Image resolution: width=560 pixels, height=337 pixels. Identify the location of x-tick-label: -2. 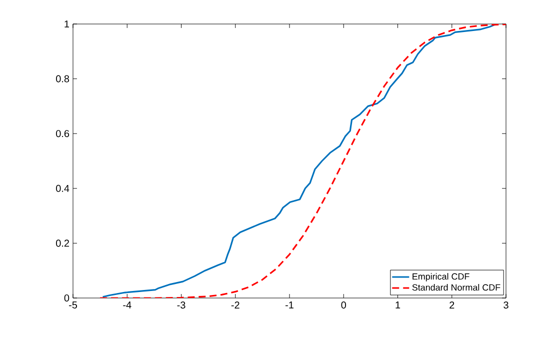
(235, 305).